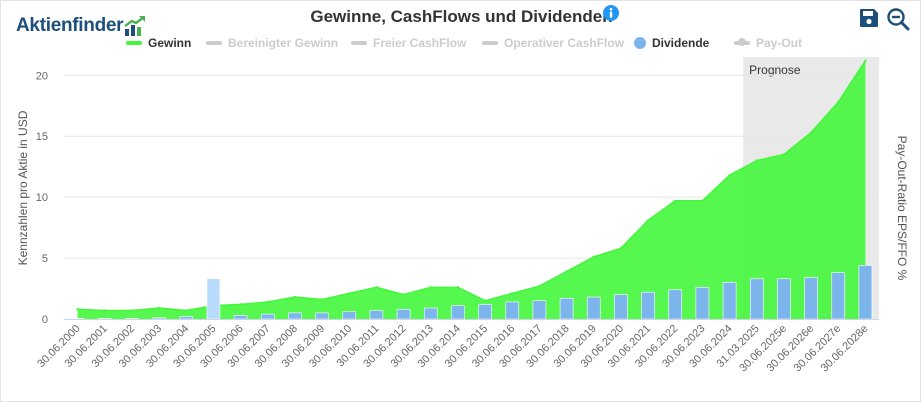 The height and width of the screenshot is (402, 921). I want to click on info-icon, so click(611, 13).